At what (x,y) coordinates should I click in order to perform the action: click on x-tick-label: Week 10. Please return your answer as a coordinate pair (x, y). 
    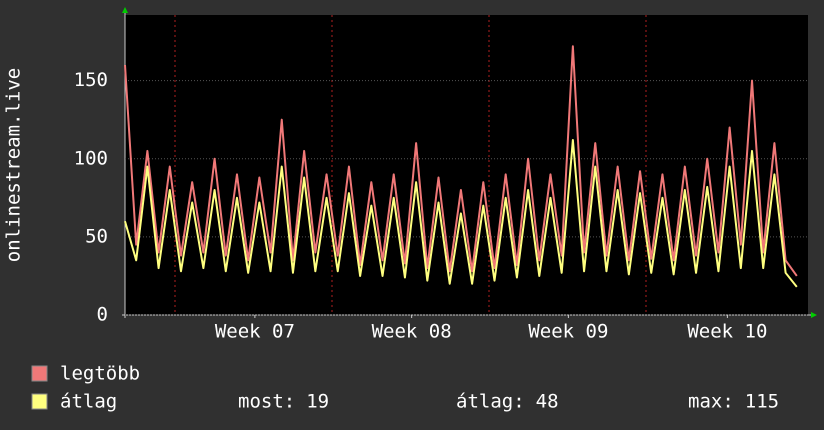
    Looking at the image, I should click on (727, 332).